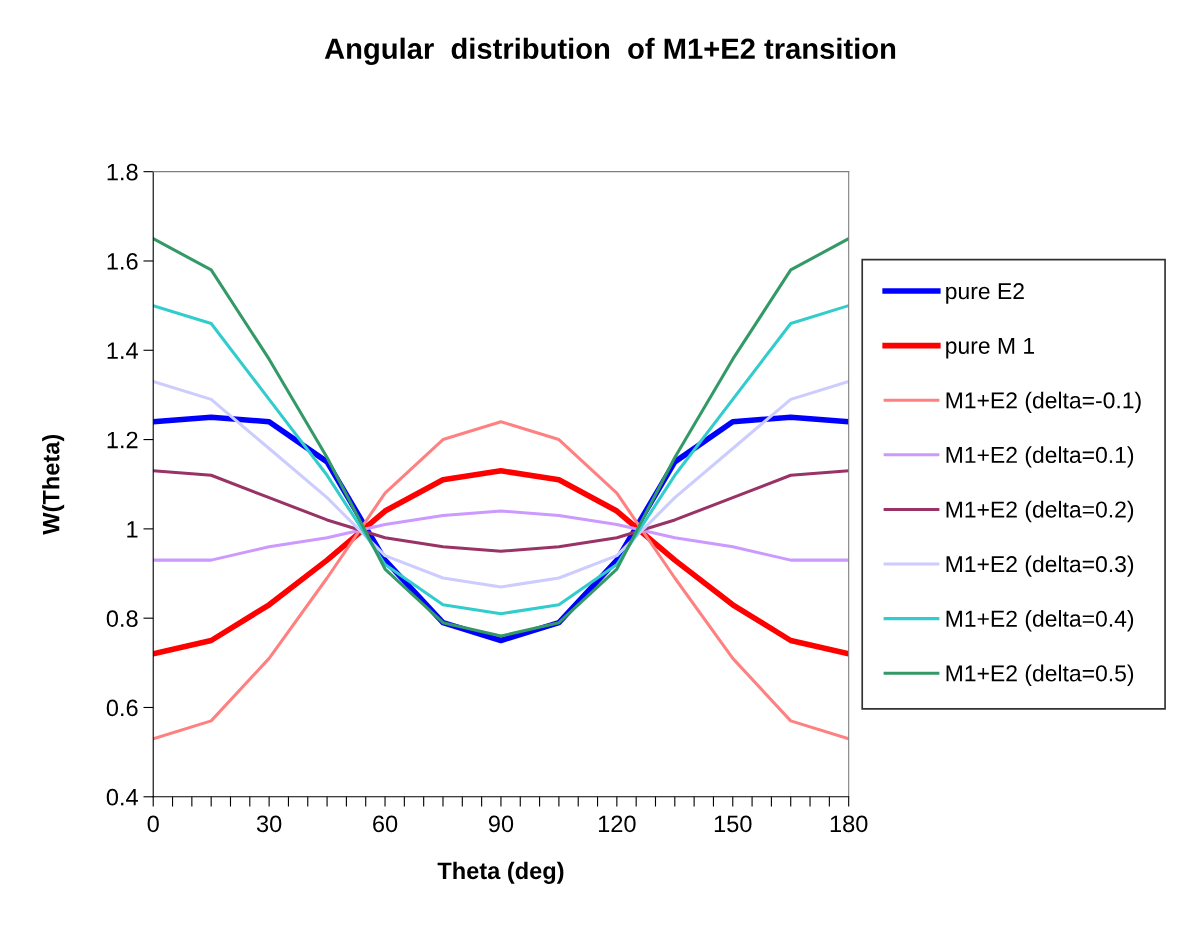 This screenshot has width=1197, height=933. Describe the element at coordinates (501, 824) in the screenshot. I see `x-tick-label: 90` at that location.